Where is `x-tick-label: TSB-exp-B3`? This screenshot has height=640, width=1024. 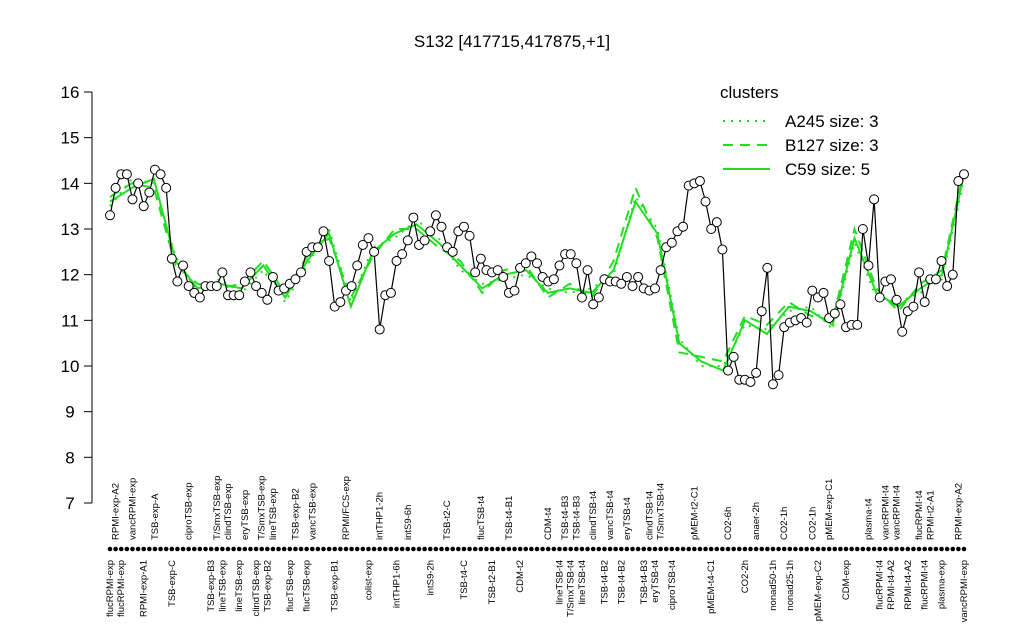
x-tick-label: TSB-exp-B3 is located at coordinates (211, 586).